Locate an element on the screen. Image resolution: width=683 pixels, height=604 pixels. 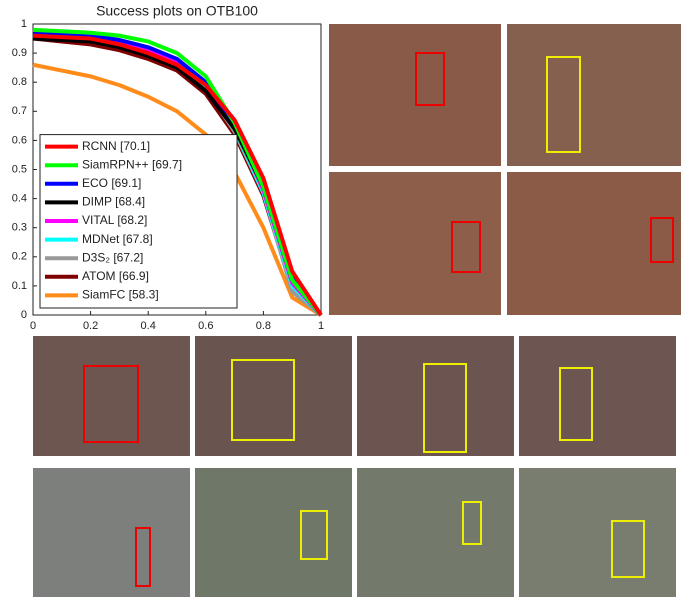
legend-label: SiamFC [58.3] is located at coordinates (120, 295).